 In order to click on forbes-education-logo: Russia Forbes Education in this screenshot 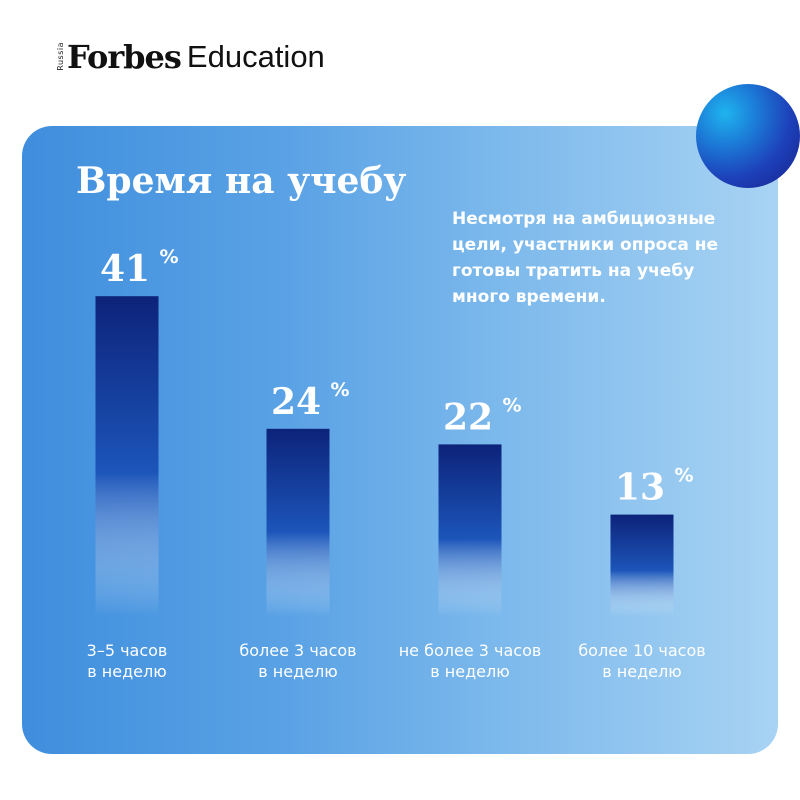, I will do `click(190, 57)`.